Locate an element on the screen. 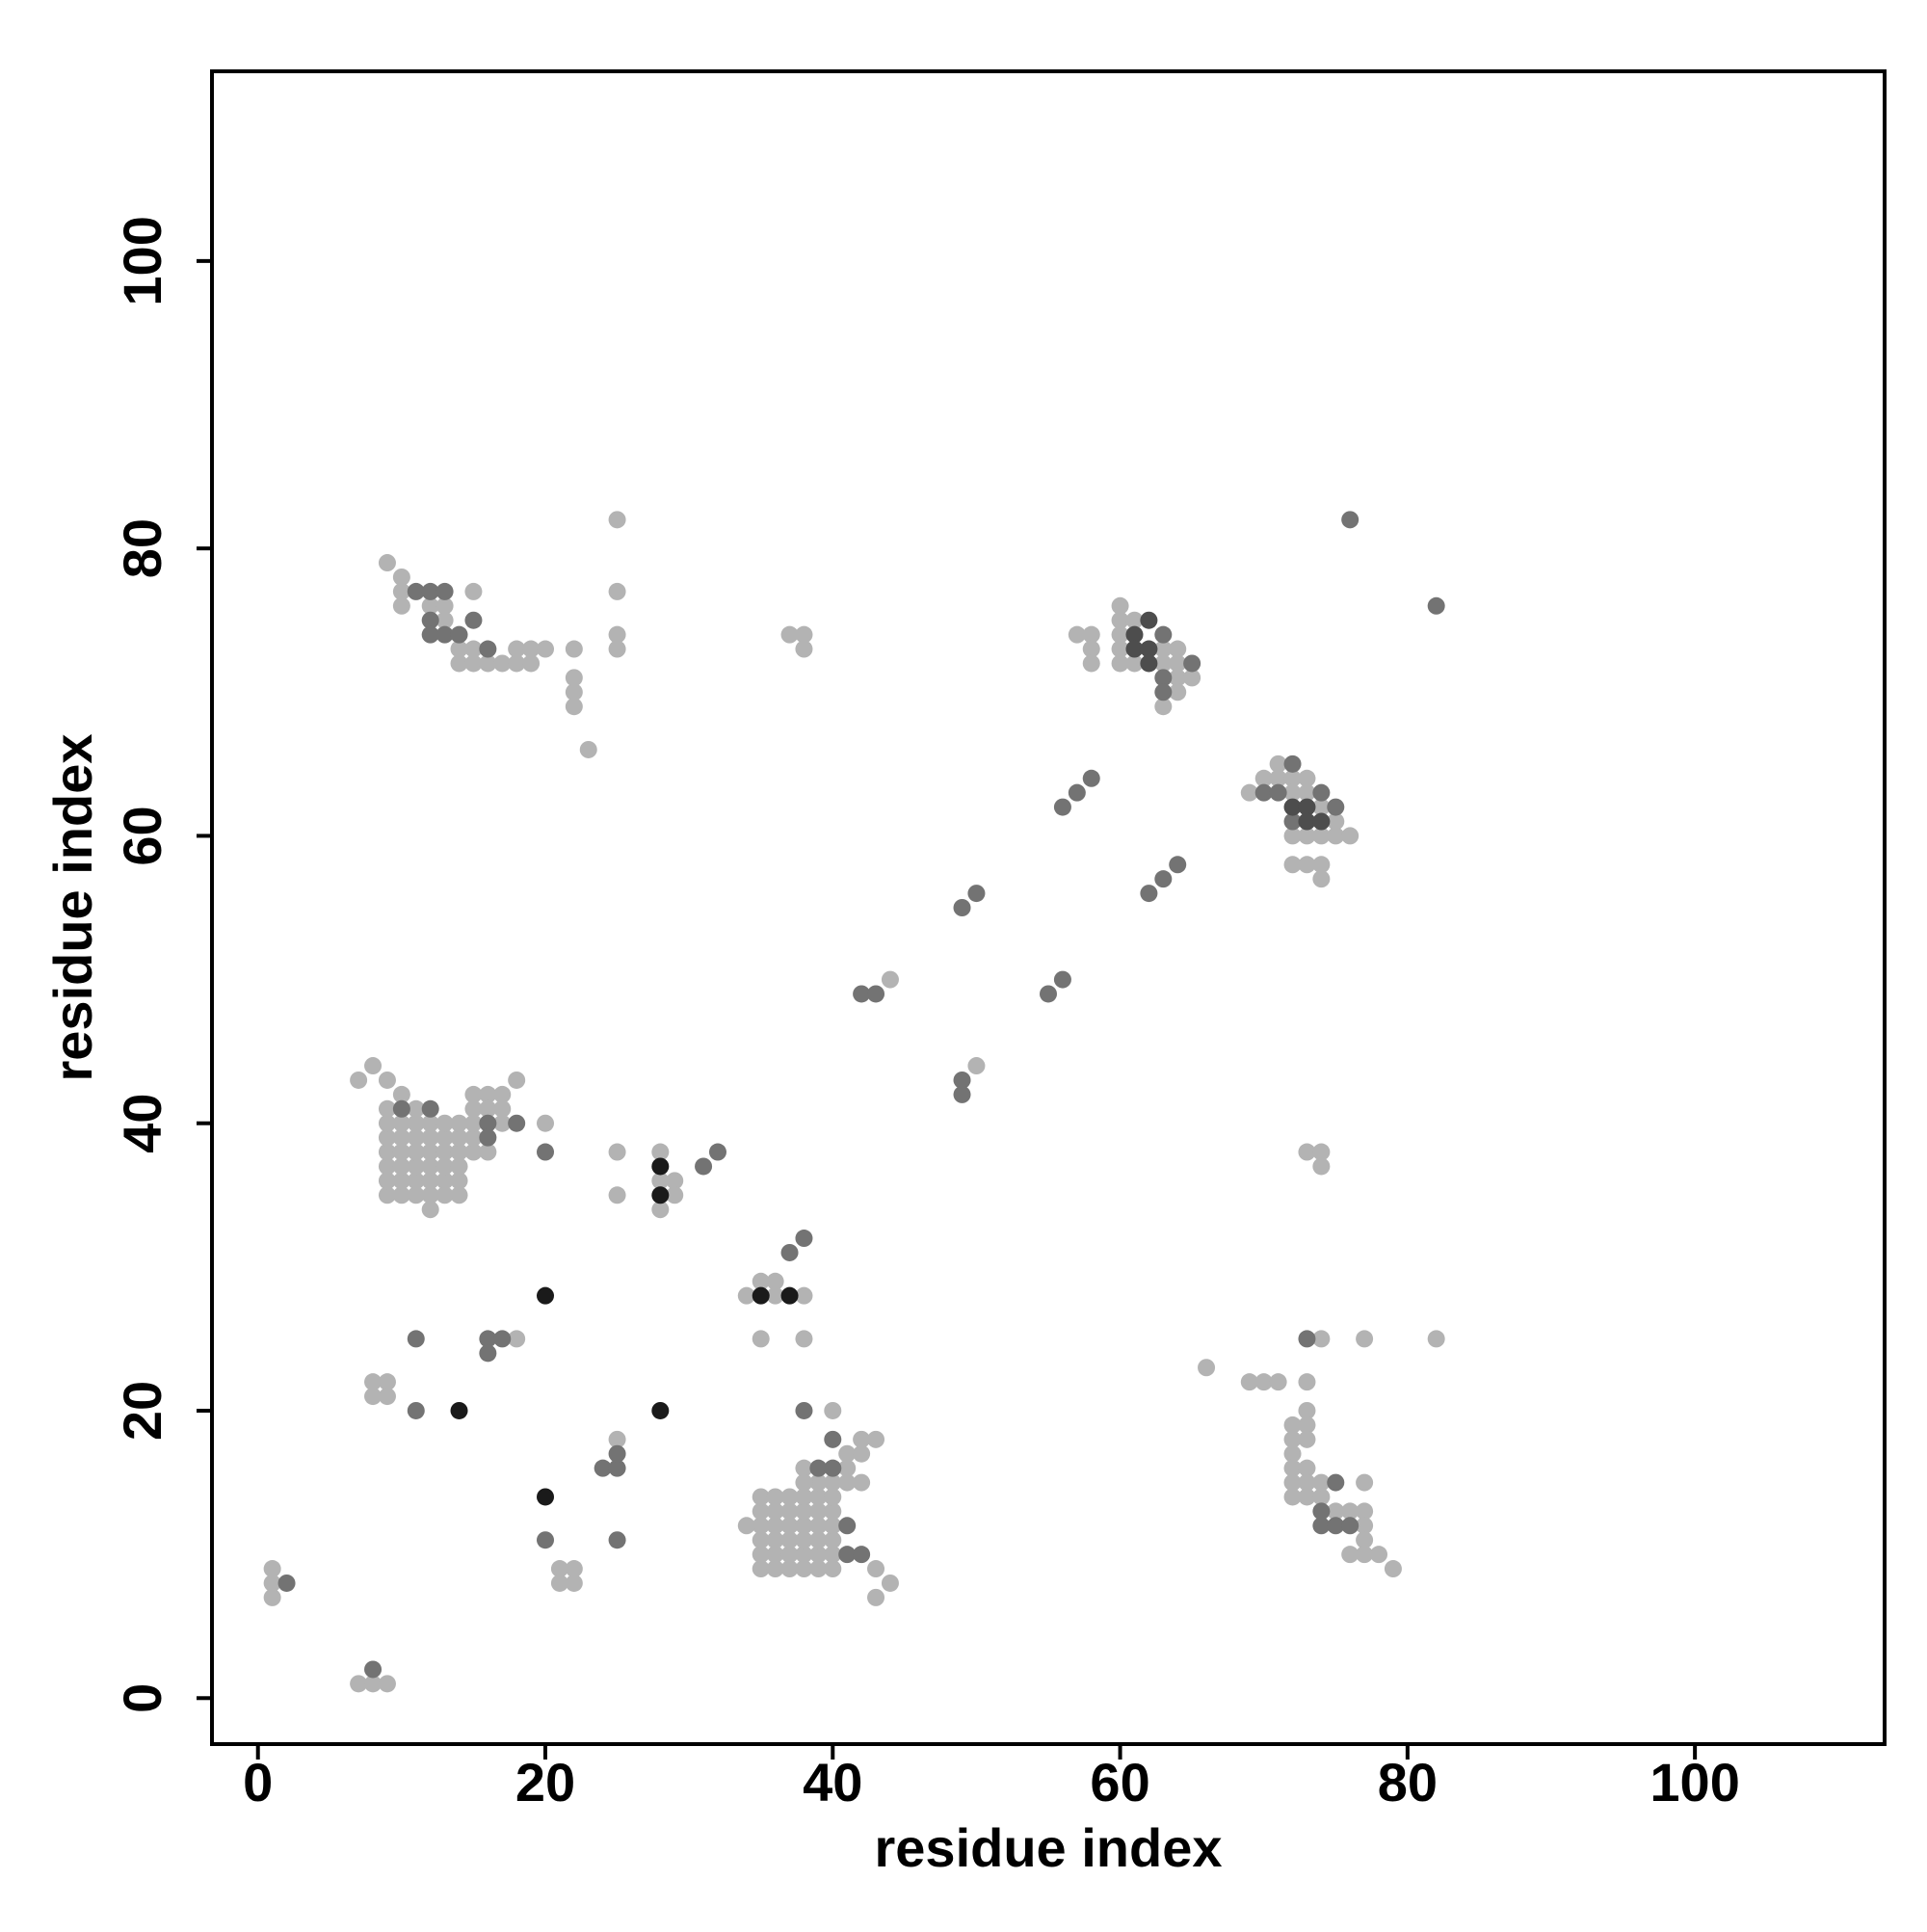  x-axis-title: residue index is located at coordinates (1048, 1847).